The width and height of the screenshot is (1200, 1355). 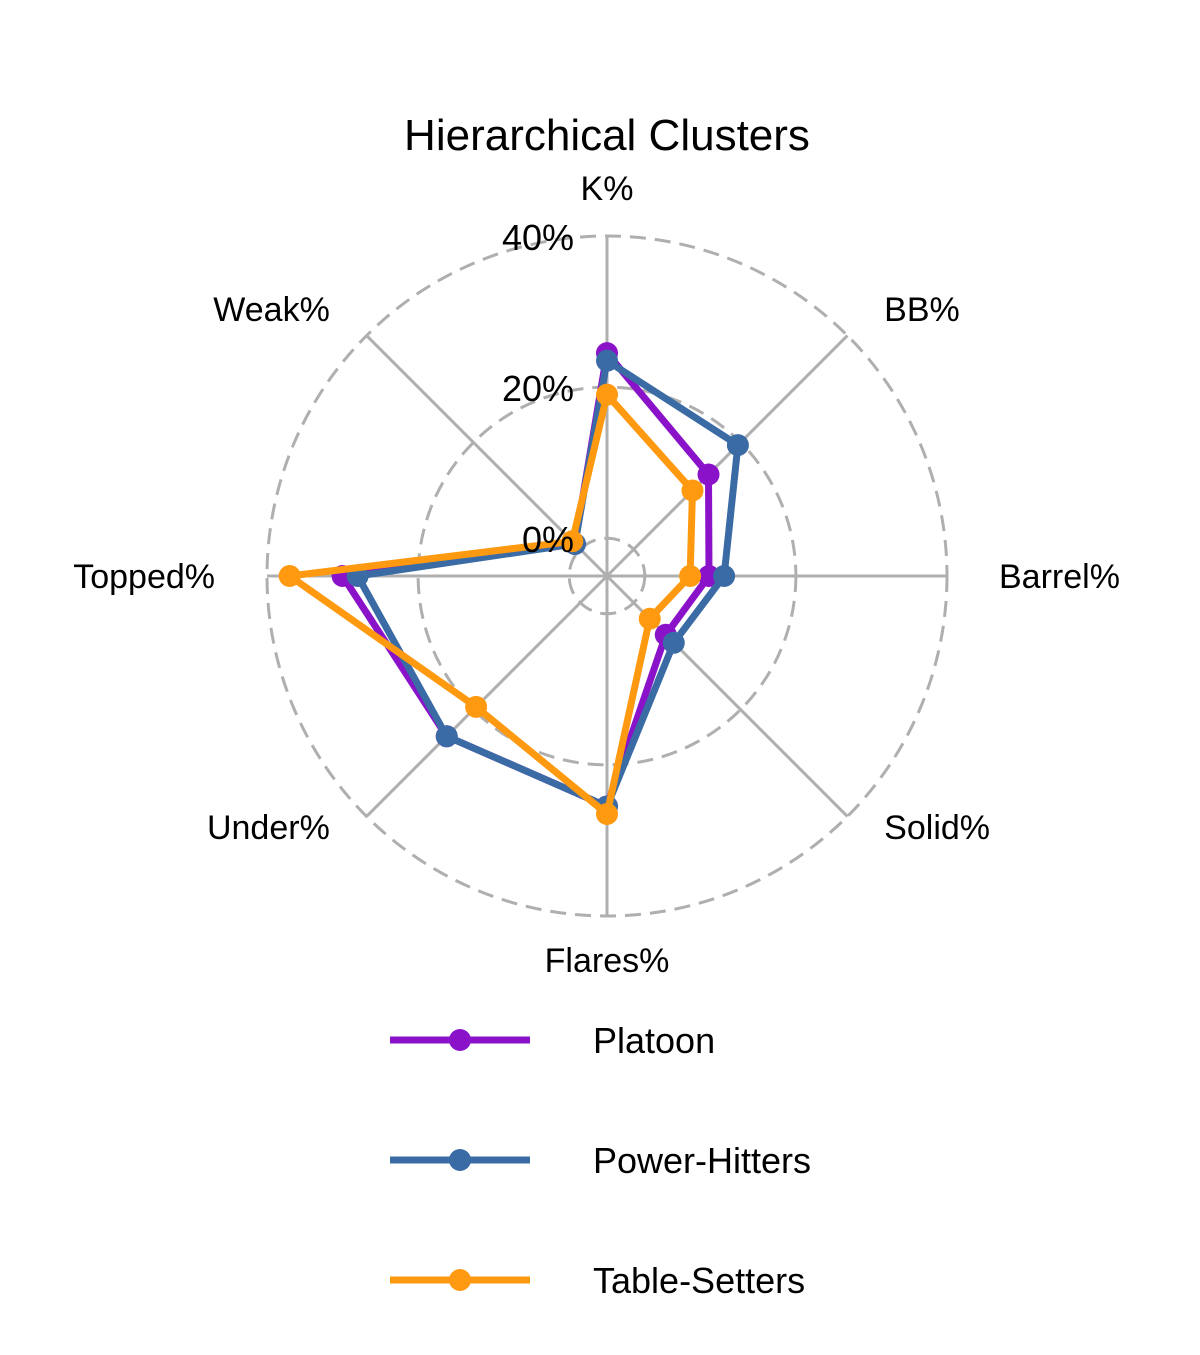 I want to click on legend: Platoon Power-Hitters Table-Setters, so click(x=600, y=1160).